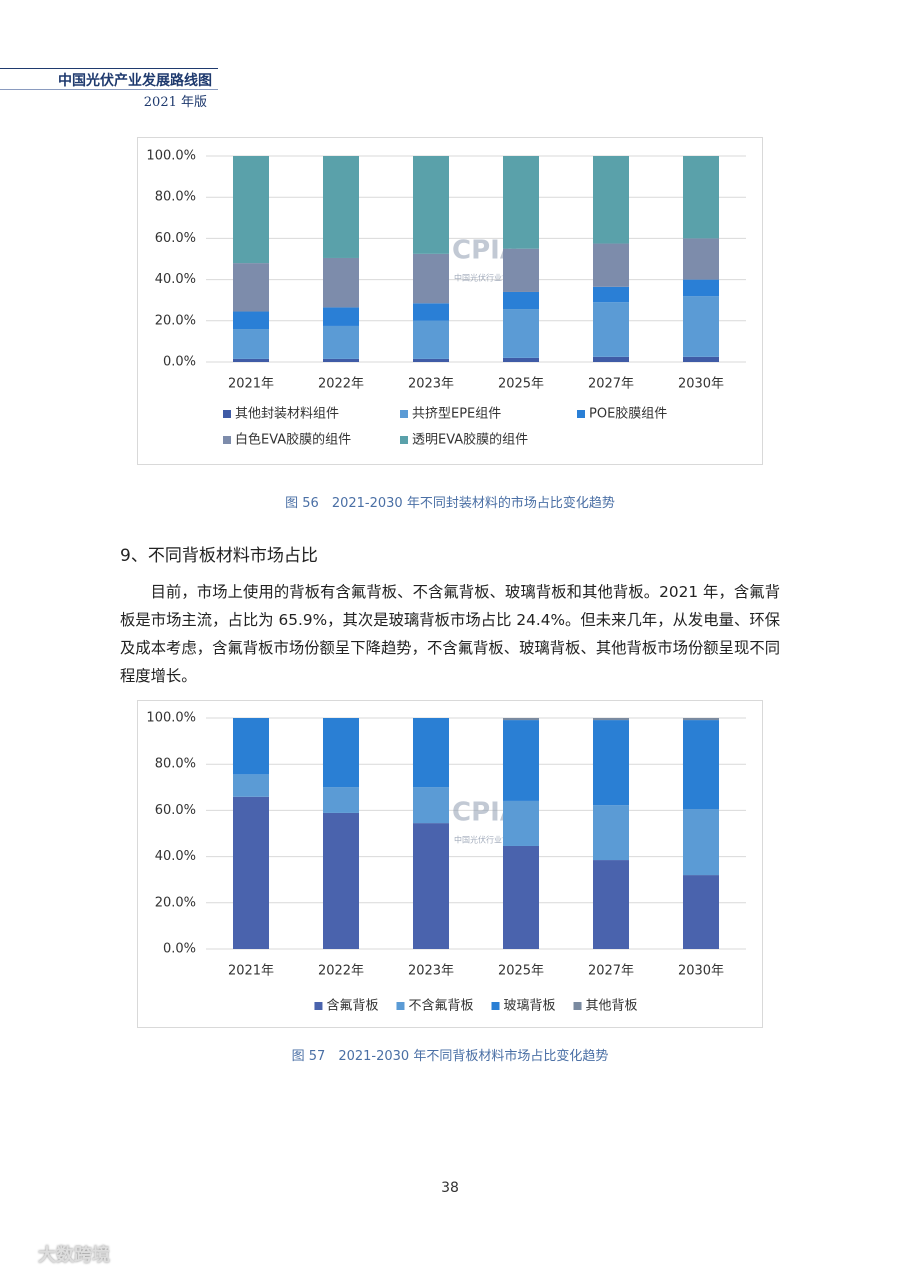 The image size is (900, 1273). Describe the element at coordinates (440, 1006) in the screenshot. I see `legend-label: 不含氟背板` at that location.